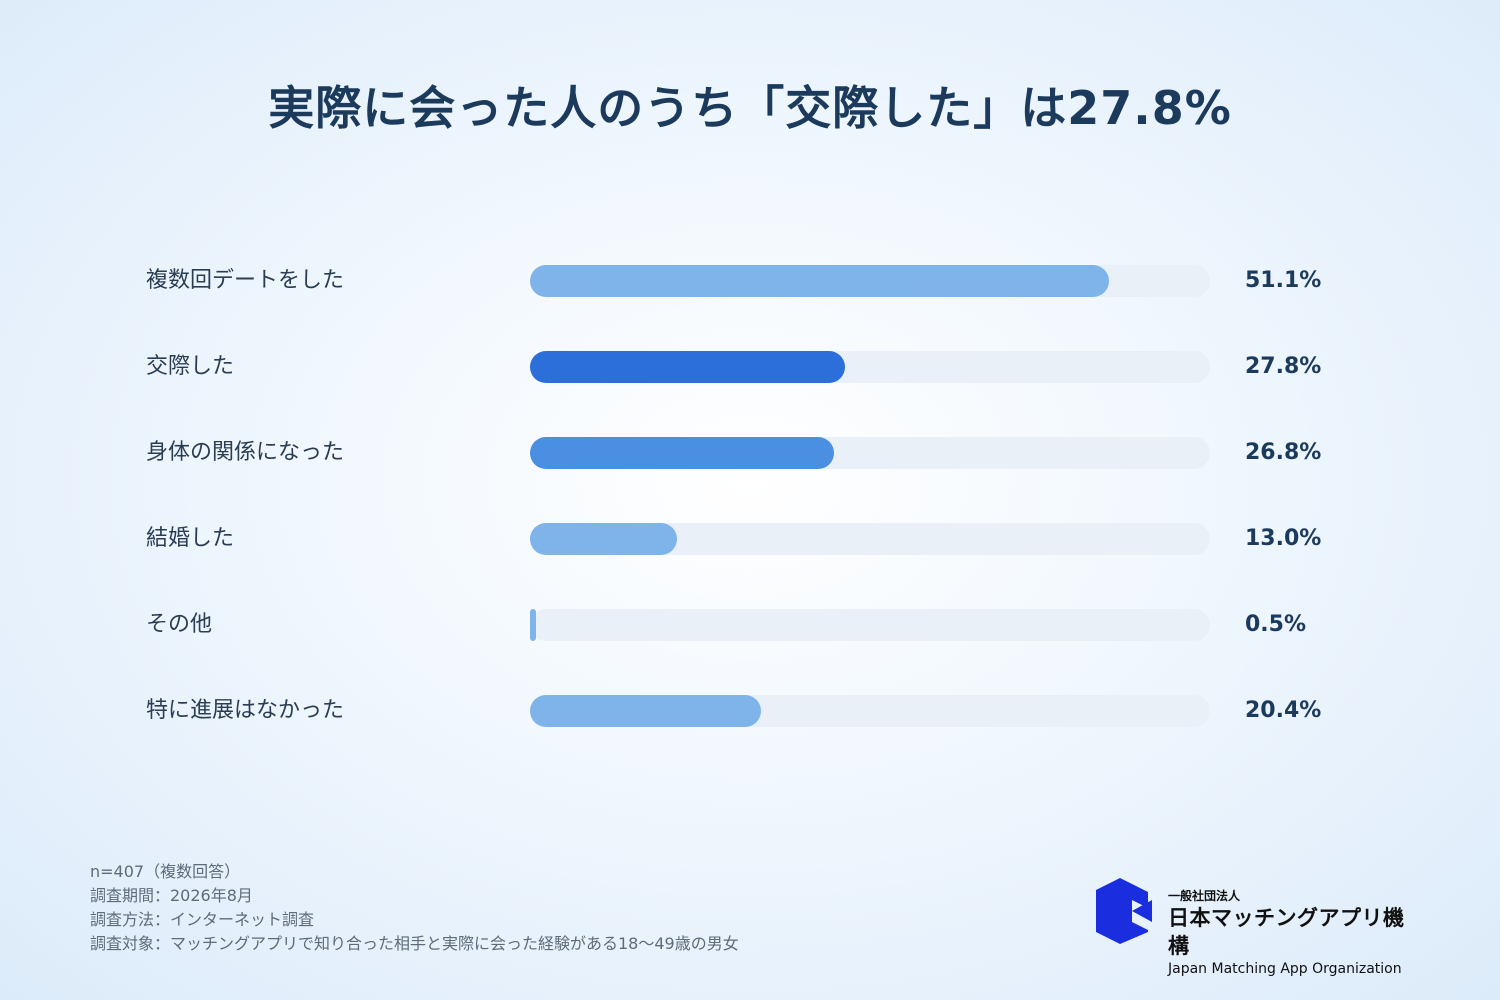 The width and height of the screenshot is (1500, 1000). What do you see at coordinates (1283, 452) in the screenshot?
I see `value-label: 26.8%` at bounding box center [1283, 452].